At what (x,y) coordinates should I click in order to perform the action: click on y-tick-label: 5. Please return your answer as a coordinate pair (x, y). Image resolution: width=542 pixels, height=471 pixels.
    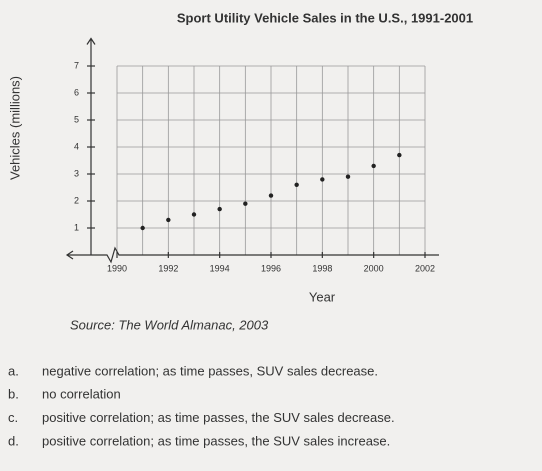
    Looking at the image, I should click on (76, 119).